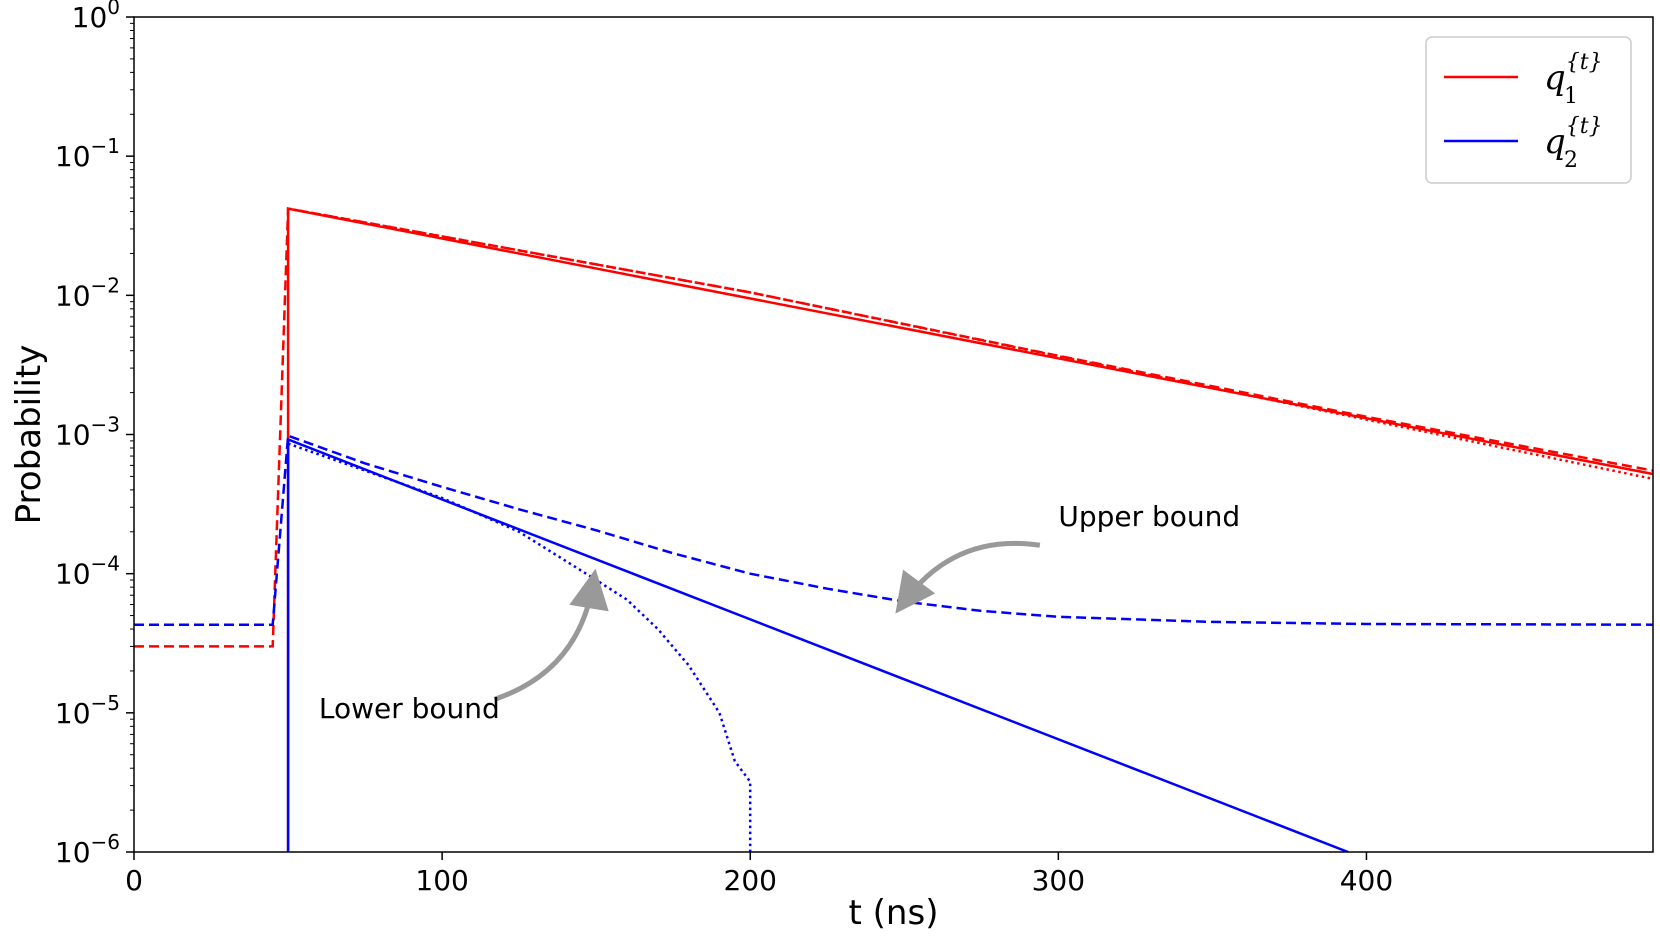  I want to click on y-tick-label: 10⁻⁴, so click(87, 571).